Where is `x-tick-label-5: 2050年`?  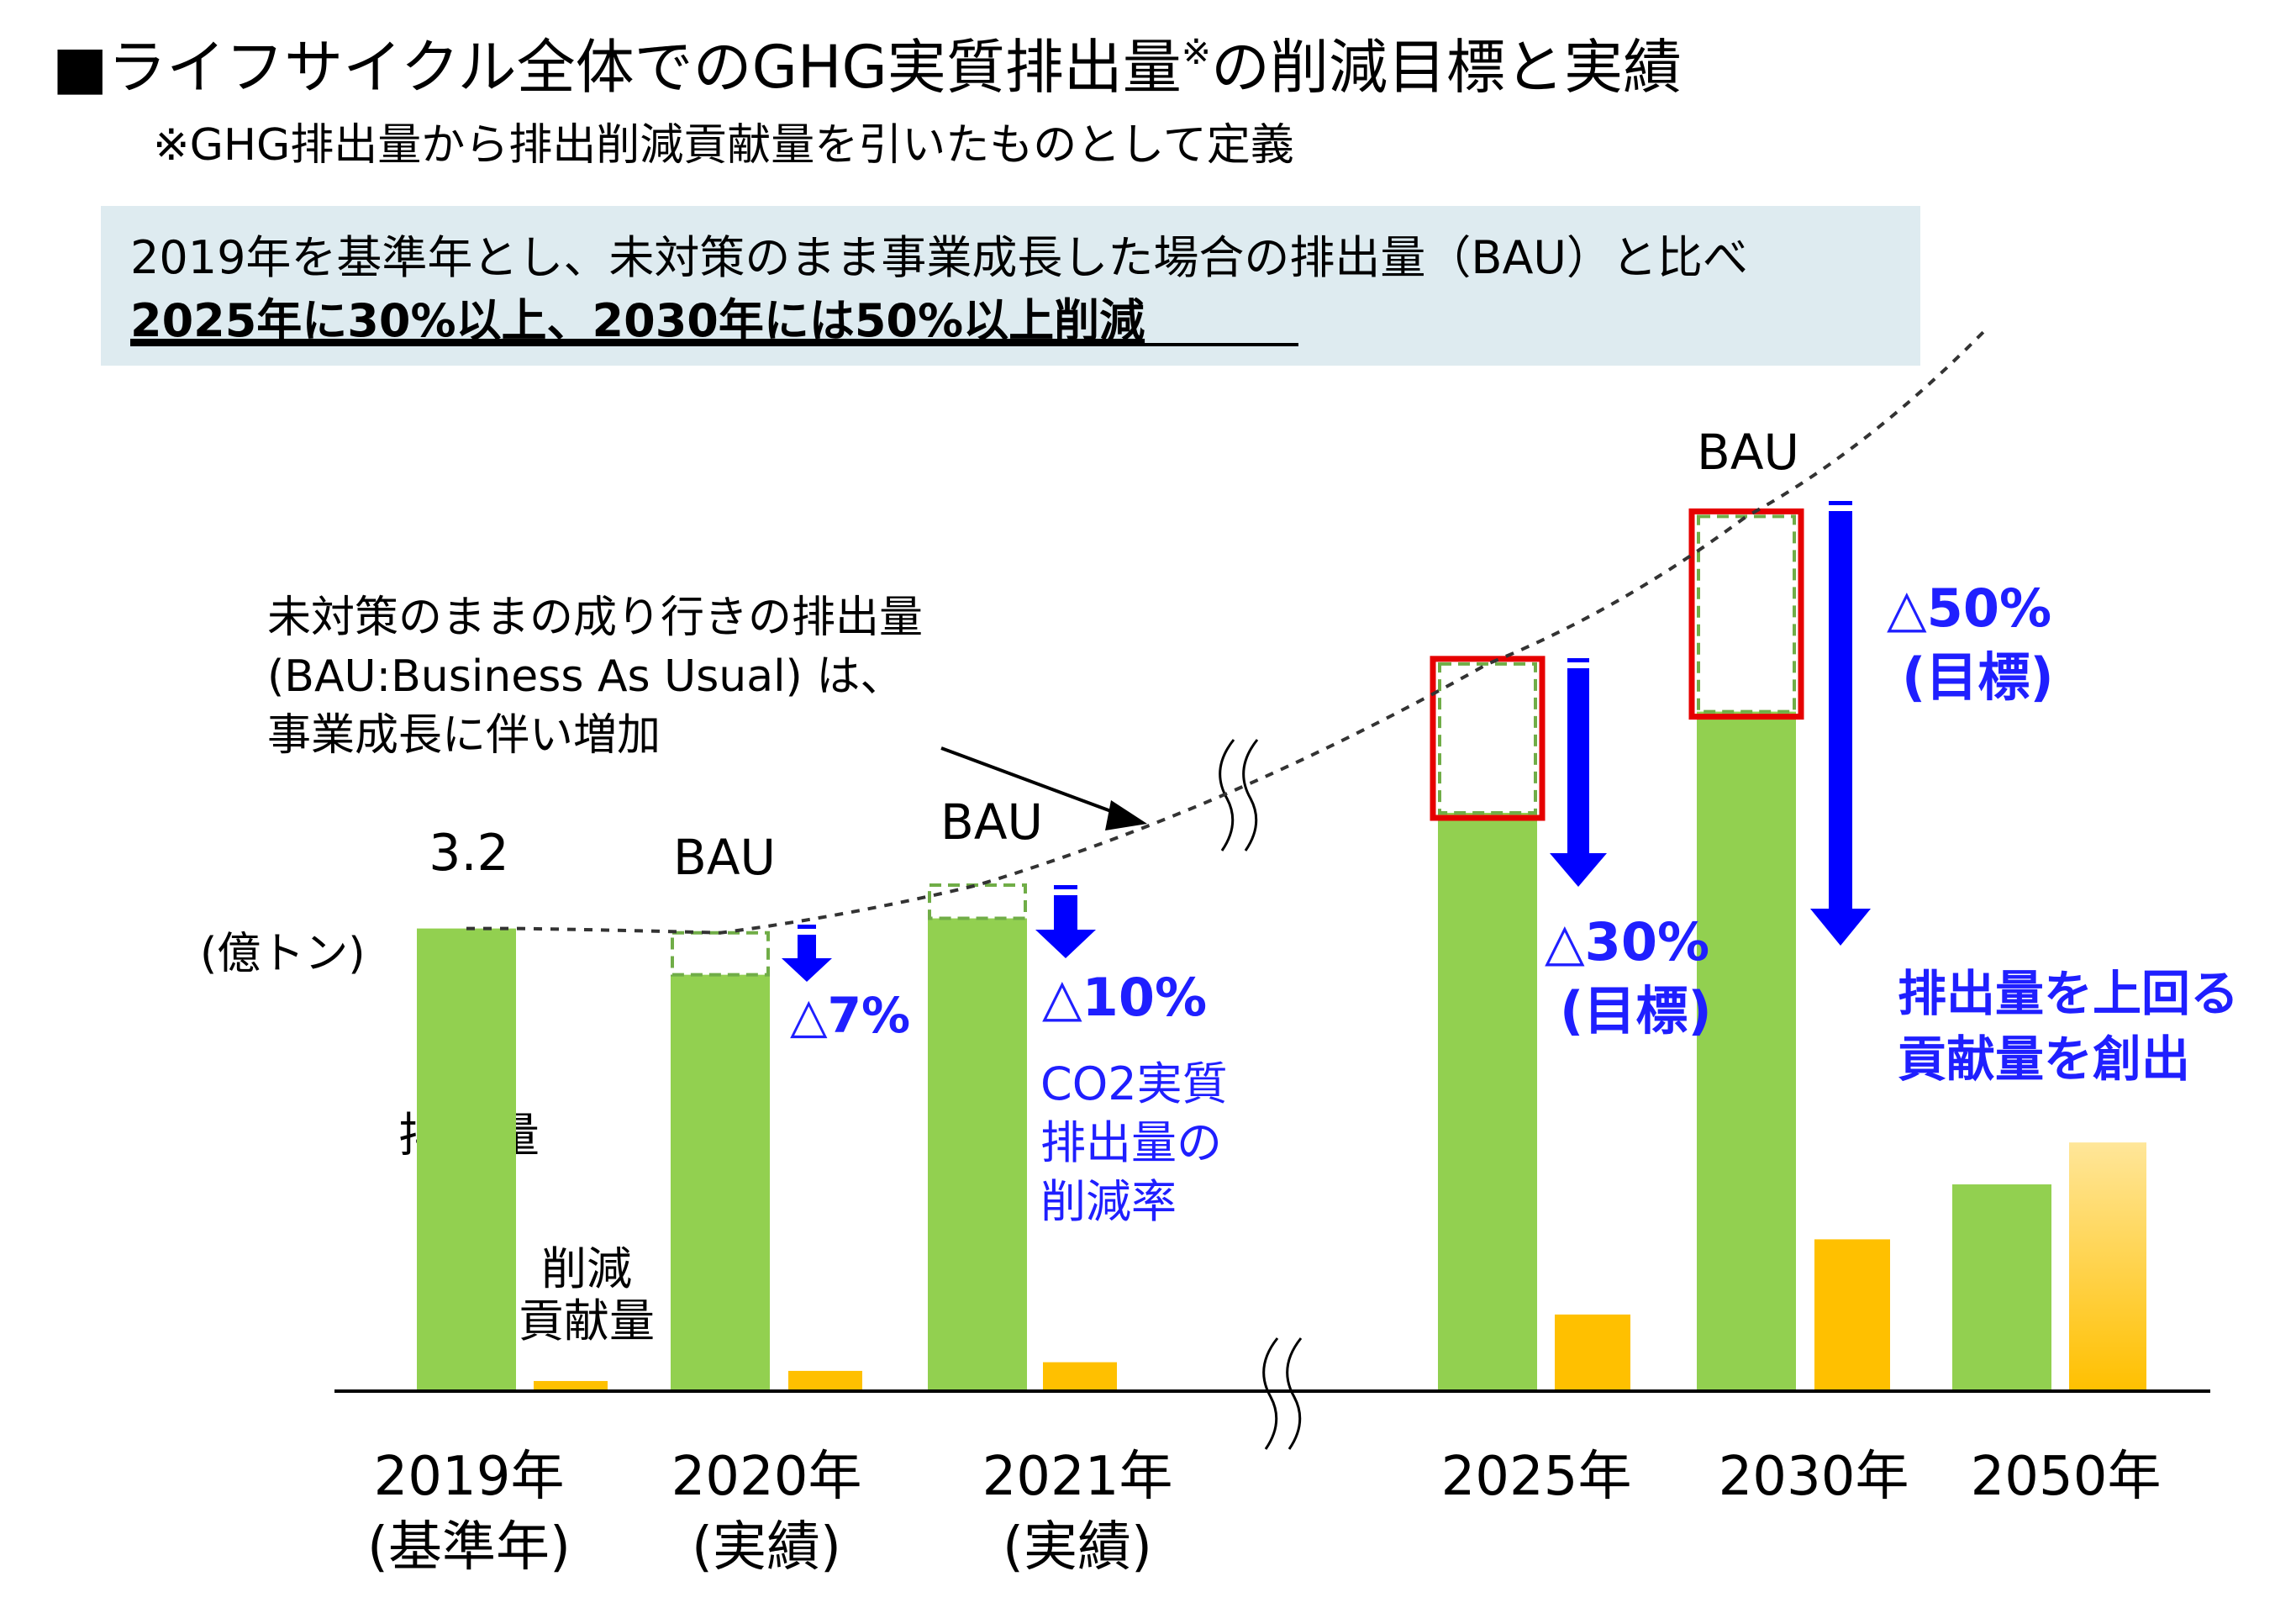
x-tick-label-5: 2050年 is located at coordinates (2066, 1477).